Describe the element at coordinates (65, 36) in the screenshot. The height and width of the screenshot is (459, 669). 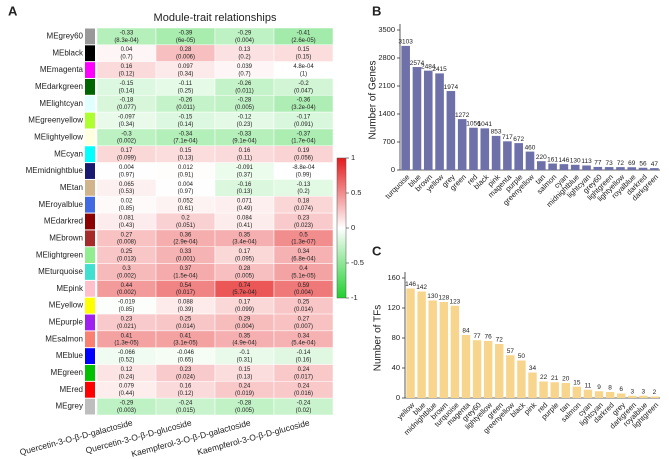
I see `row-label: MEgrey60` at that location.